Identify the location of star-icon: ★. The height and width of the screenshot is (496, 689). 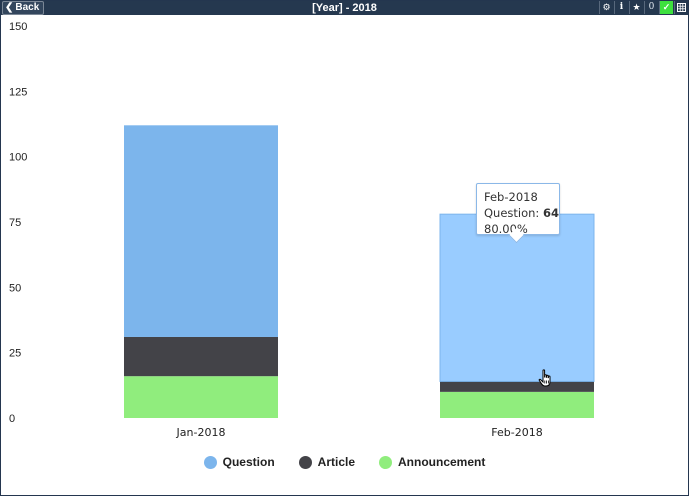
(636, 7).